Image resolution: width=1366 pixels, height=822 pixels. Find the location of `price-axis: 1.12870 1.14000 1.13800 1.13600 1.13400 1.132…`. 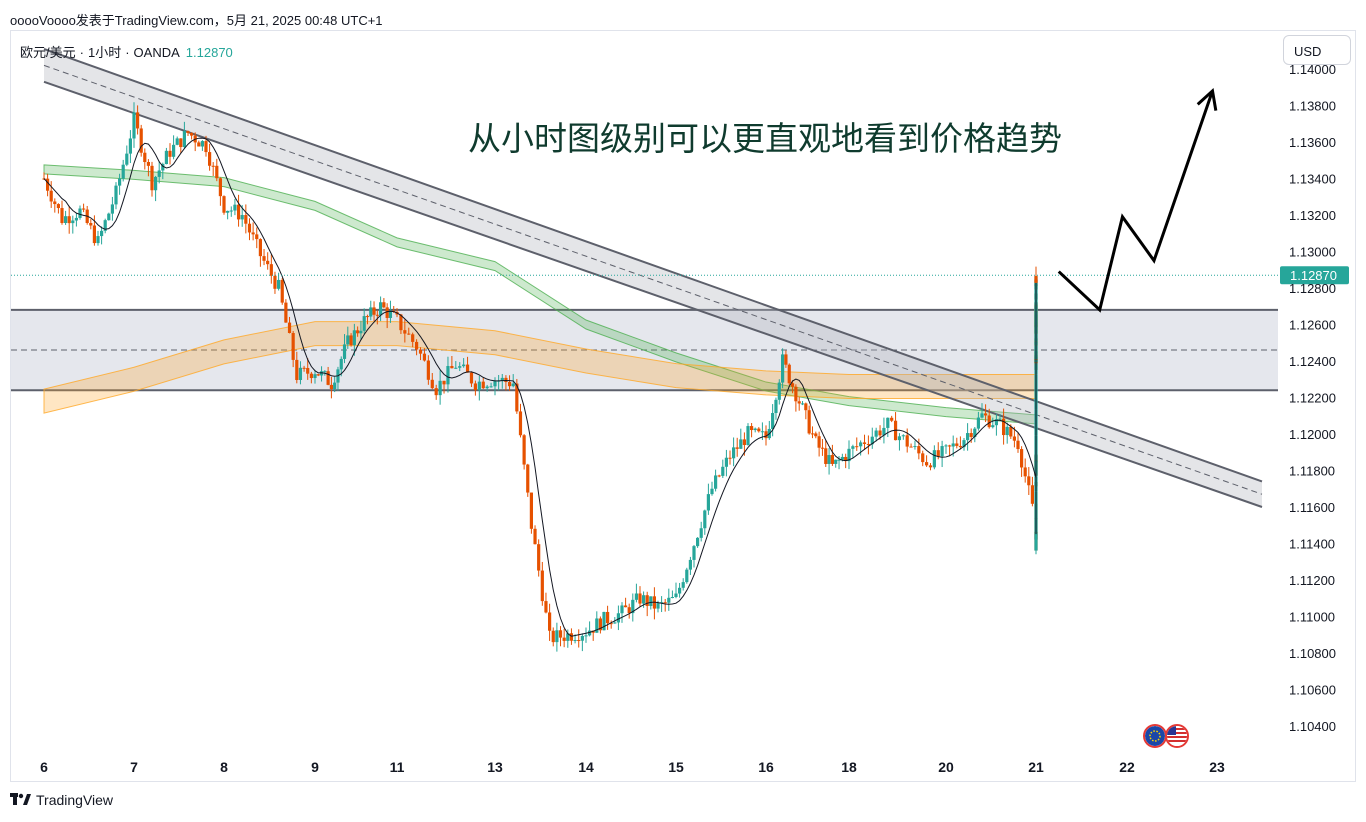

price-axis: 1.12870 1.14000 1.13800 1.13600 1.13400 1.132… is located at coordinates (1314, 398).